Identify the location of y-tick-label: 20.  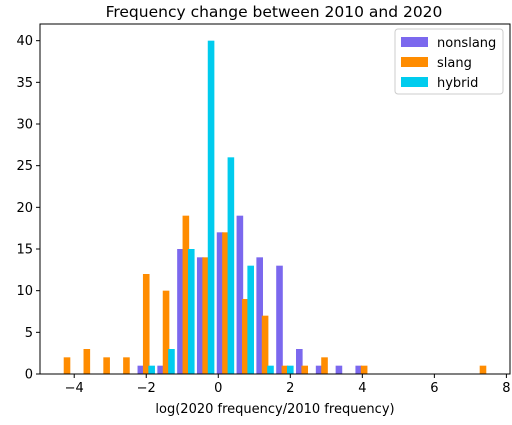
(24, 208).